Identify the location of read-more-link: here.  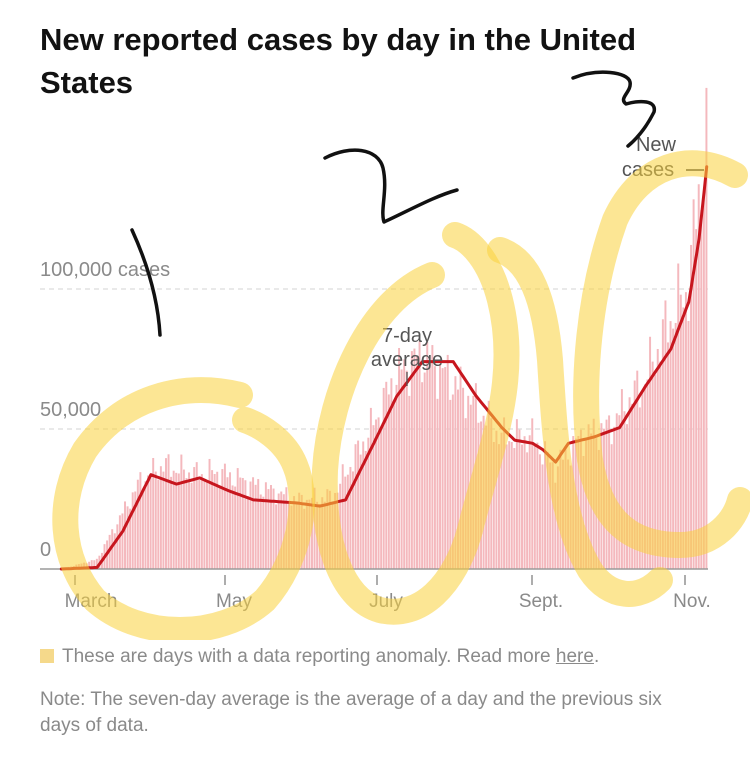
(574, 656).